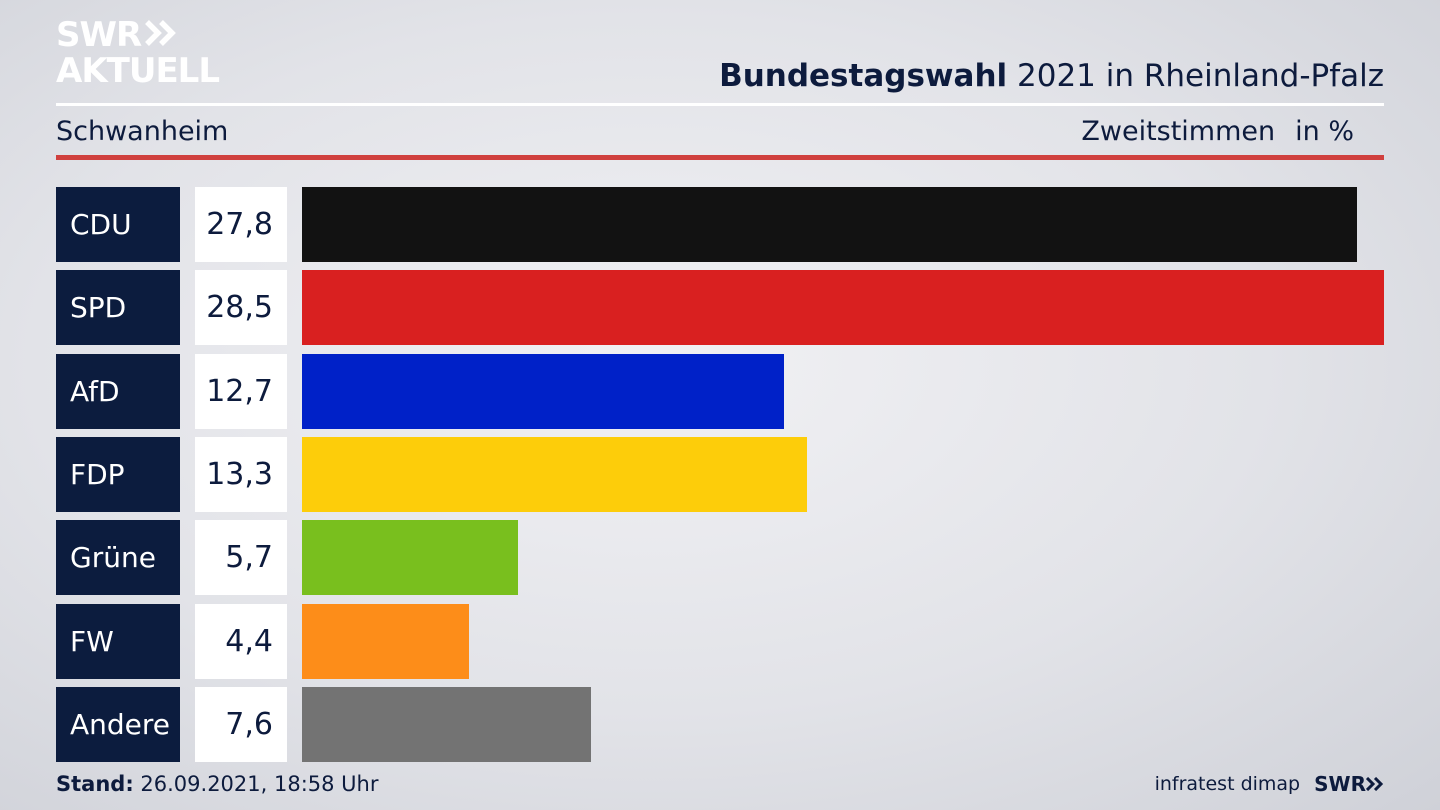 The width and height of the screenshot is (1440, 810). Describe the element at coordinates (1227, 784) in the screenshot. I see `source-label: infratest dimap` at that location.